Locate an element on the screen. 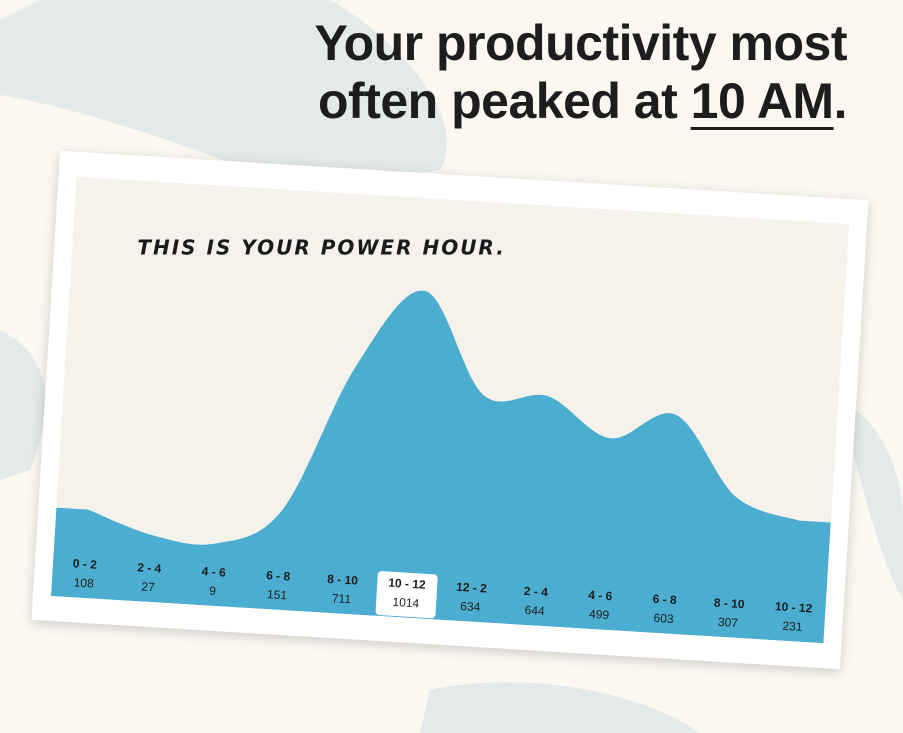  time-bin: 8 - 10 307 is located at coordinates (728, 615).